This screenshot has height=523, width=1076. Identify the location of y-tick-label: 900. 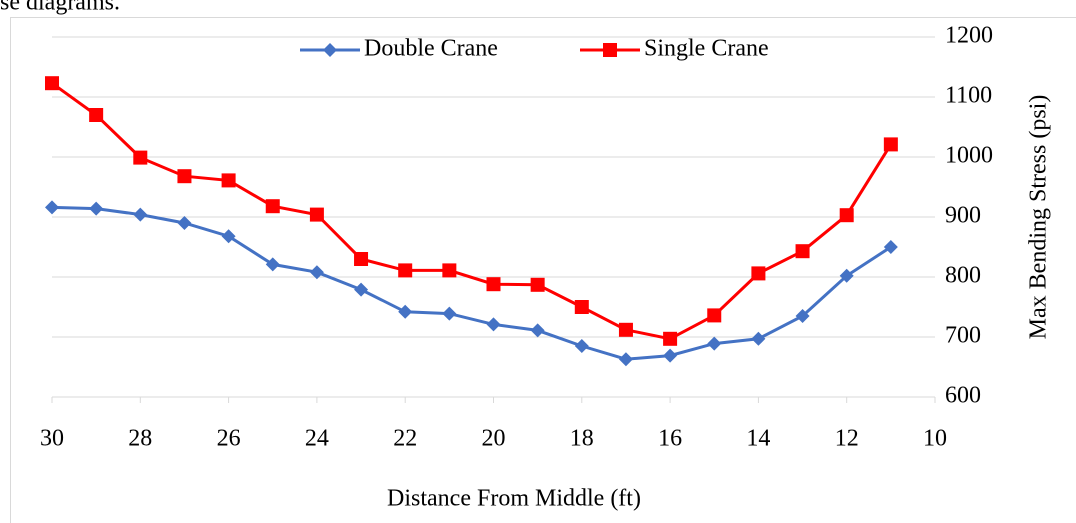
(963, 216).